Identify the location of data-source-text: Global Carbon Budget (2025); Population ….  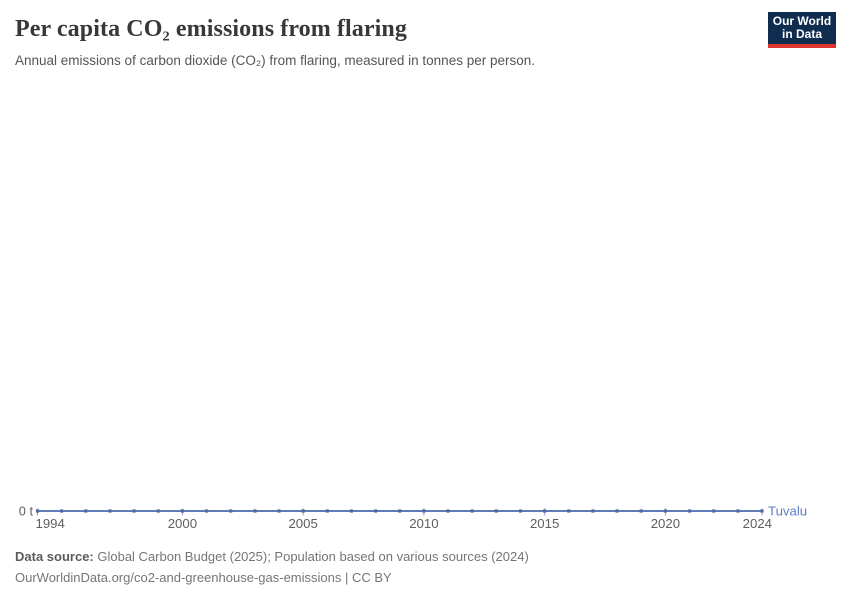
(311, 556).